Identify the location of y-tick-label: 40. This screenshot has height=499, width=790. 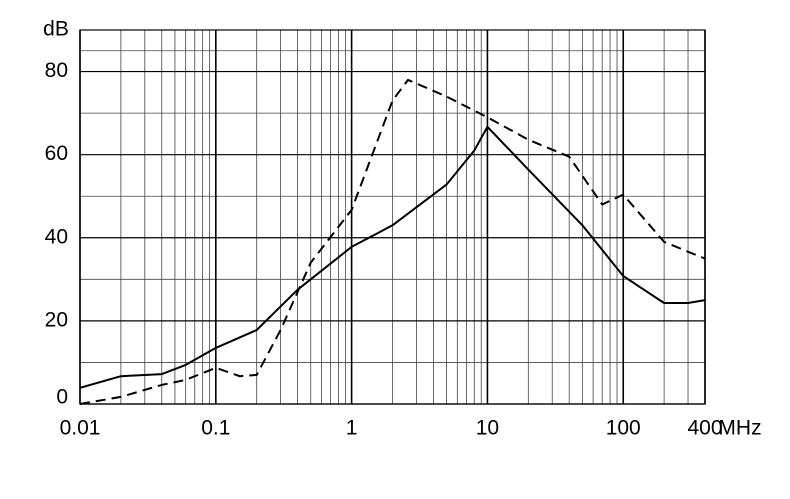
(56, 236).